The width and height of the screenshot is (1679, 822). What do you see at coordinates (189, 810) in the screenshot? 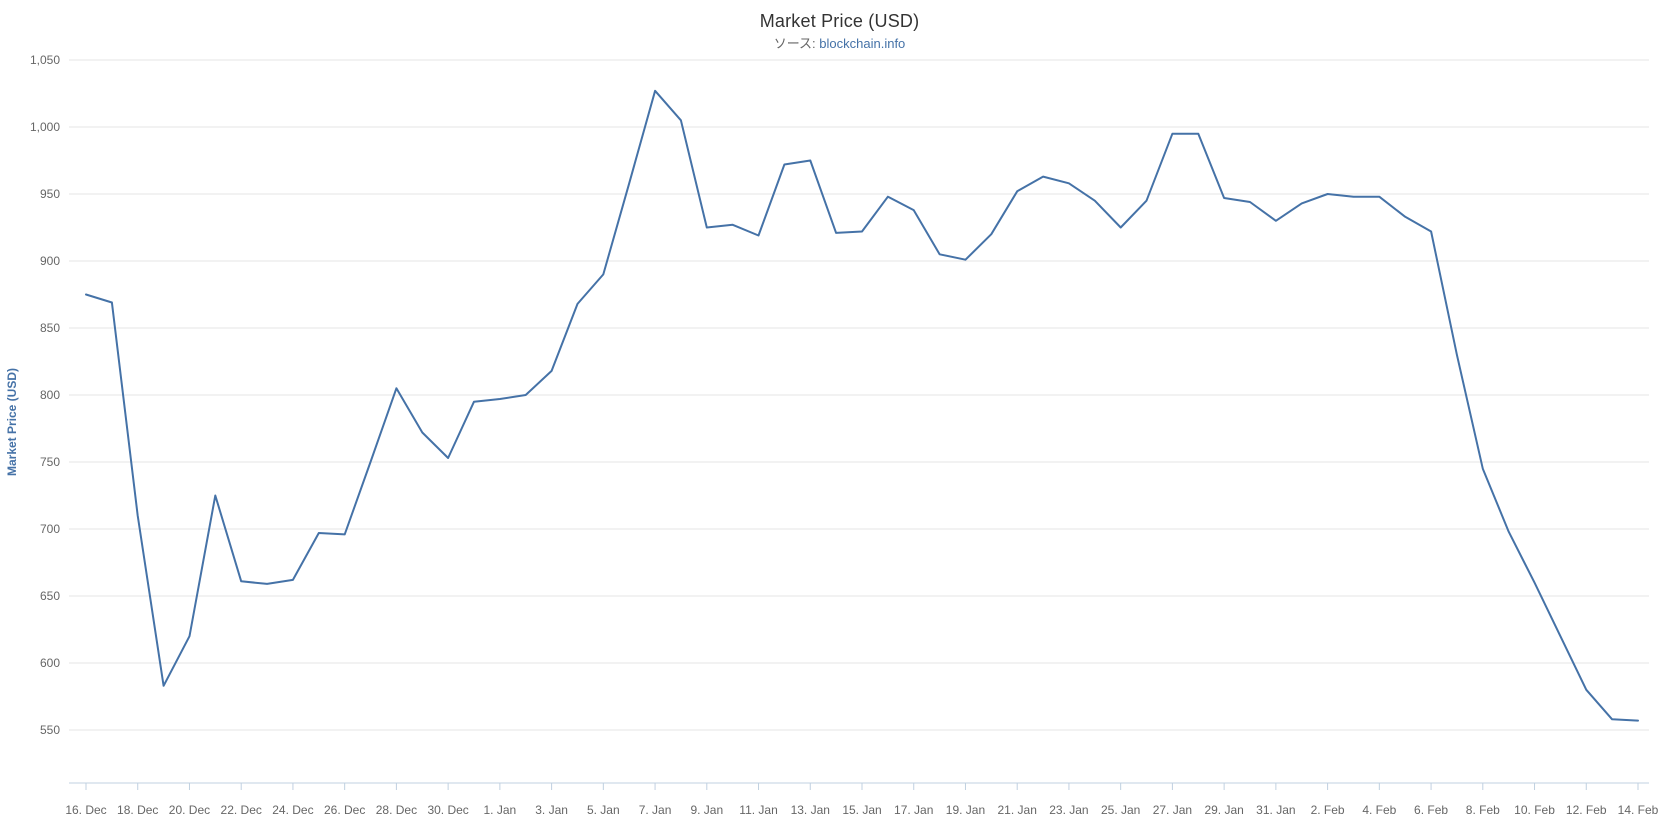
I see `x-tick-label: 20. Dec` at bounding box center [189, 810].